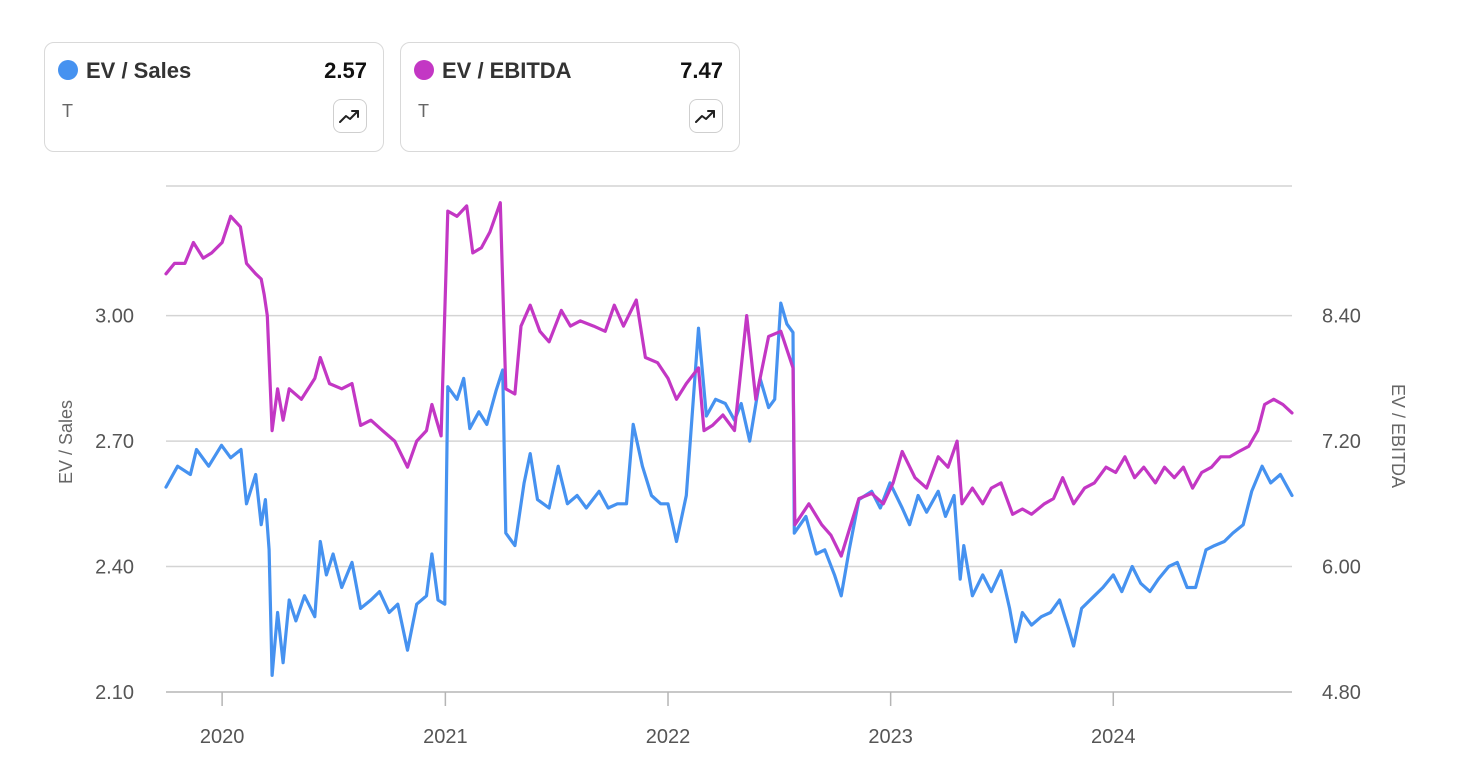  Describe the element at coordinates (445, 737) in the screenshot. I see `x-tick-label: 2021` at that location.